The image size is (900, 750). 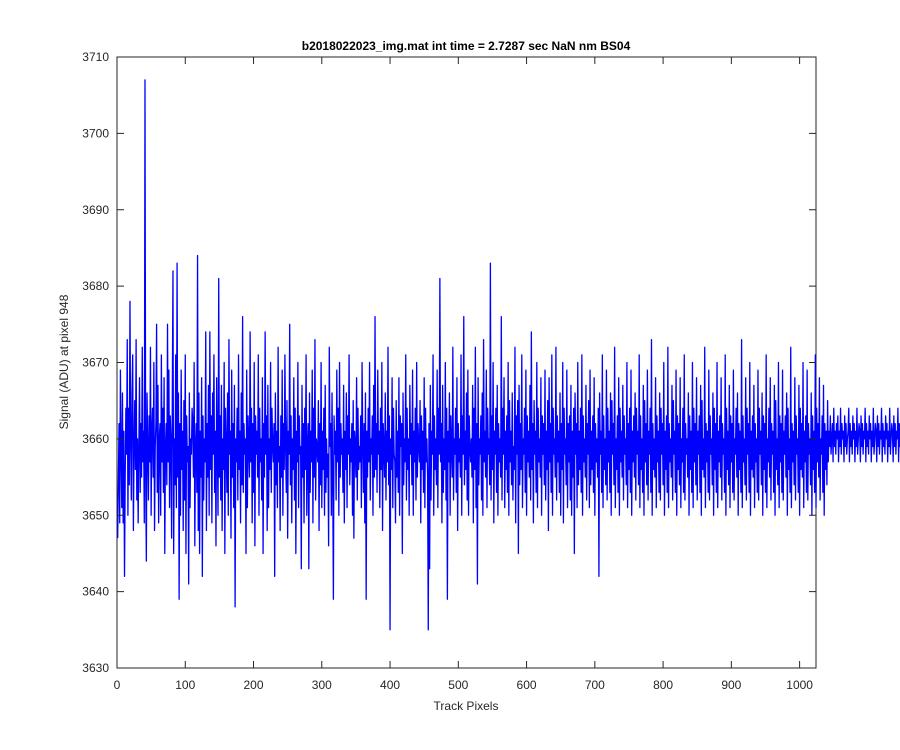 I want to click on y-axis-label: Signal (ADU) at pixel 948, so click(x=64, y=361).